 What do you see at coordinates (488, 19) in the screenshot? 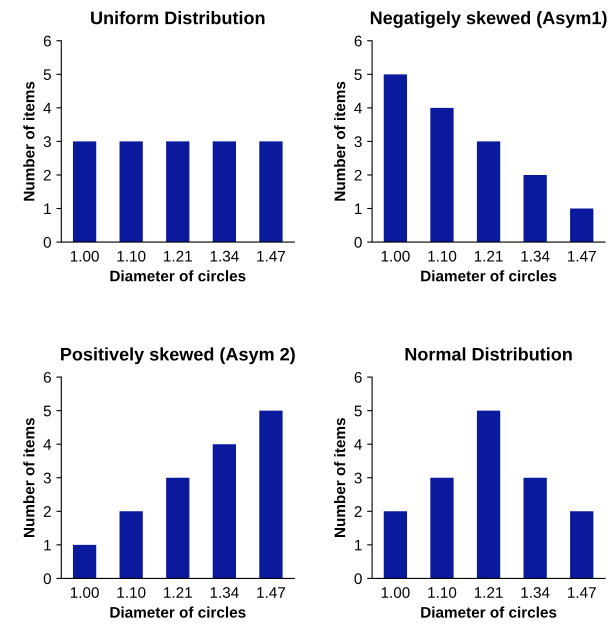
I see `chart-title: Negatigely skewed (Asym1)` at bounding box center [488, 19].